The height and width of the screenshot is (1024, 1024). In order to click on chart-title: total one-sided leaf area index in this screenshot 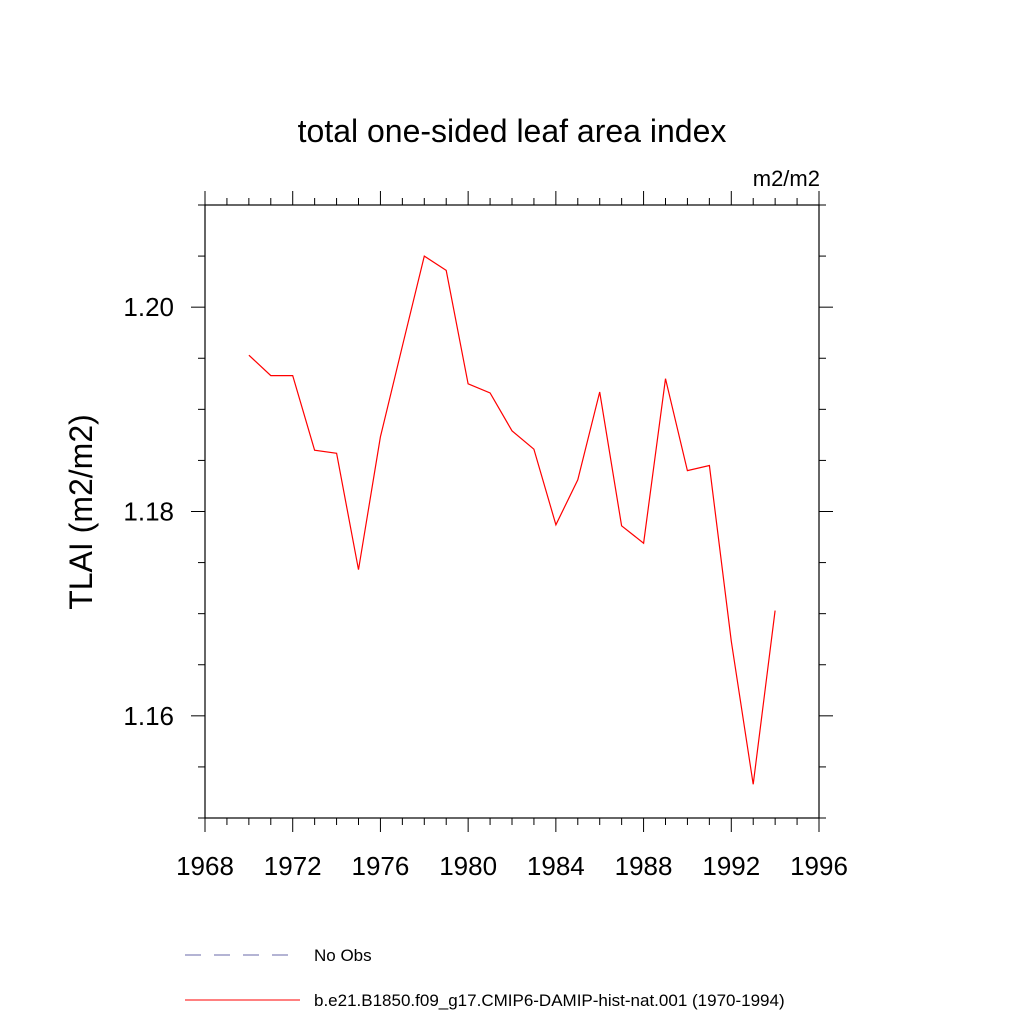, I will do `click(512, 131)`.